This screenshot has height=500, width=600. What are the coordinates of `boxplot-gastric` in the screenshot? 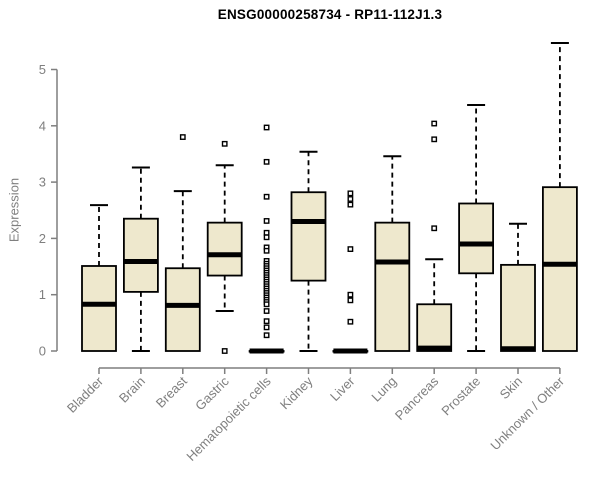 It's located at (224, 247).